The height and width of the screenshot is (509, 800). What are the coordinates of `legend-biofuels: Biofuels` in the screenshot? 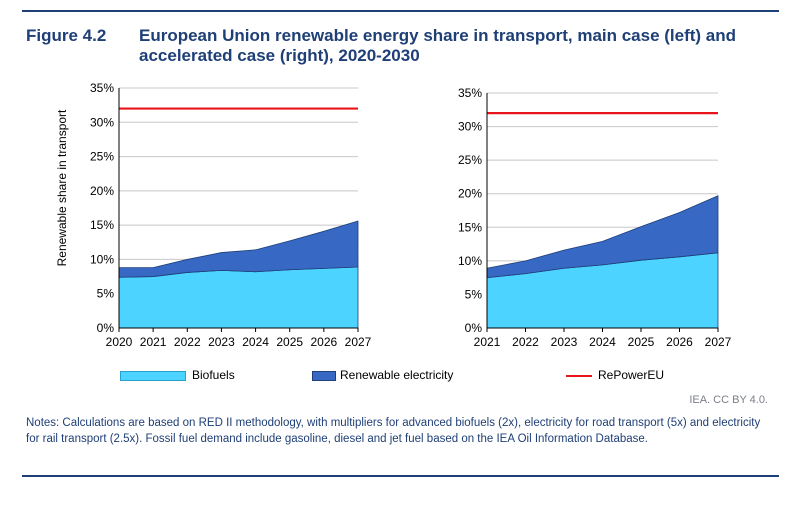 It's located at (177, 376).